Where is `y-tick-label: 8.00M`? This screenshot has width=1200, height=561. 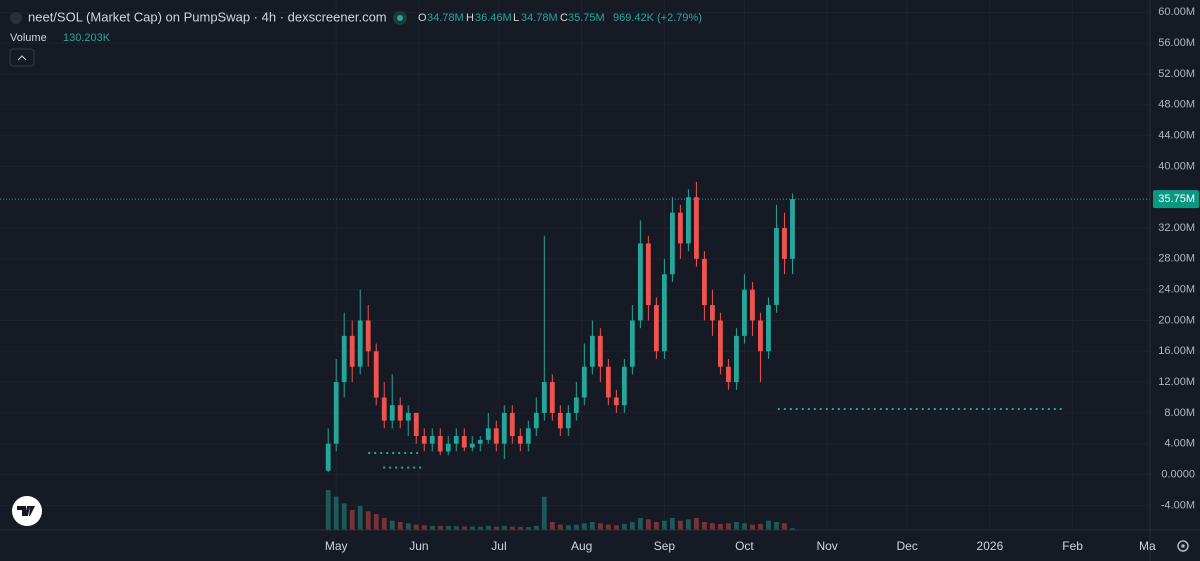
y-tick-label: 8.00M is located at coordinates (1179, 413).